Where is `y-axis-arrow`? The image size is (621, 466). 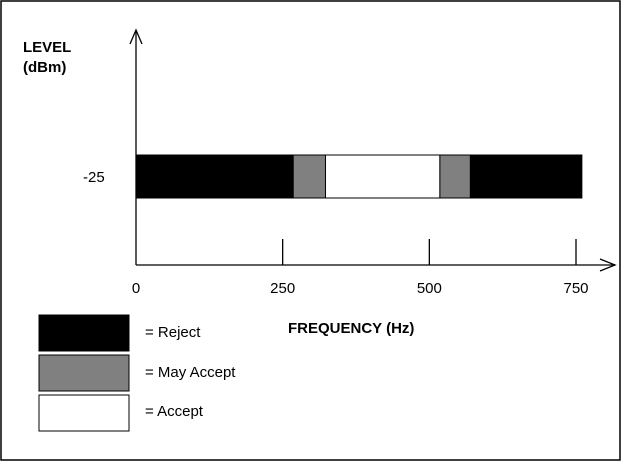
y-axis-arrow is located at coordinates (136, 36).